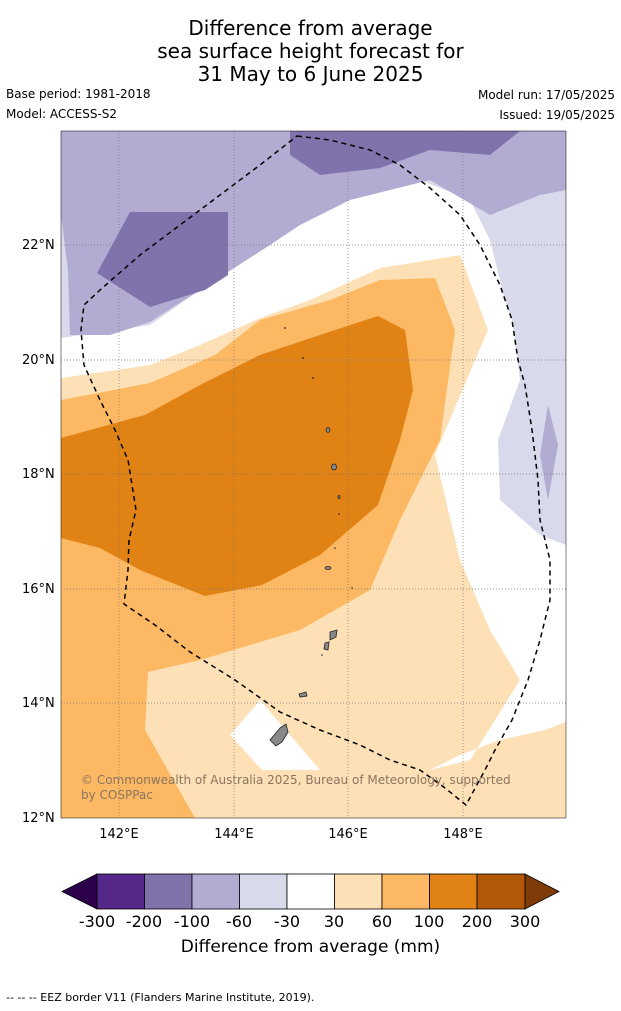 The image size is (621, 1011). I want to click on band-minus100-minus200-west, so click(162, 259).